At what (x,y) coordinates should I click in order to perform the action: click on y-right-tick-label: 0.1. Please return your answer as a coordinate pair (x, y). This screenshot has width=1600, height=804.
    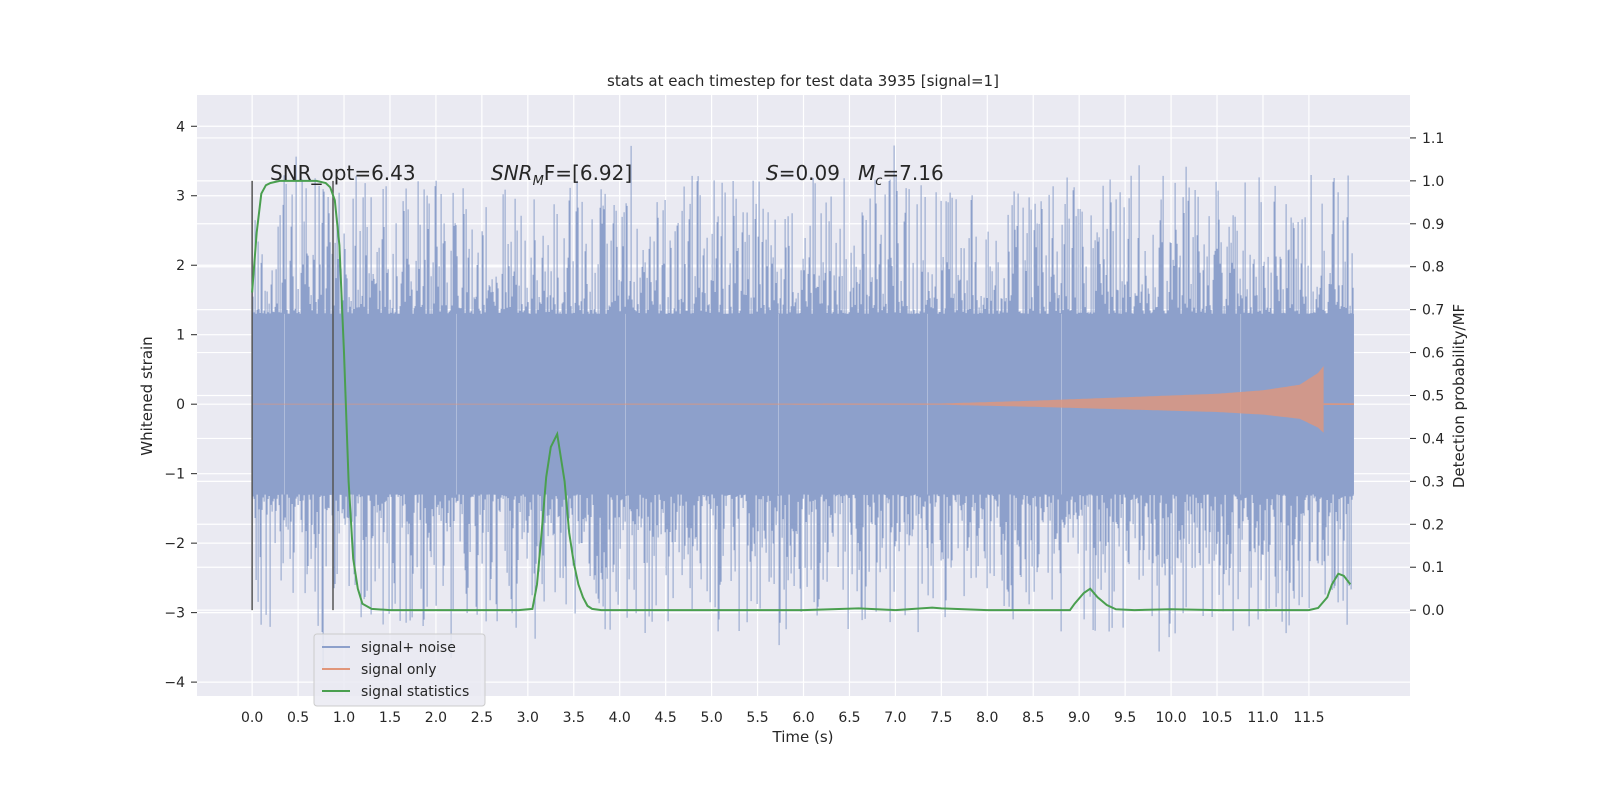
    Looking at the image, I should click on (1433, 568).